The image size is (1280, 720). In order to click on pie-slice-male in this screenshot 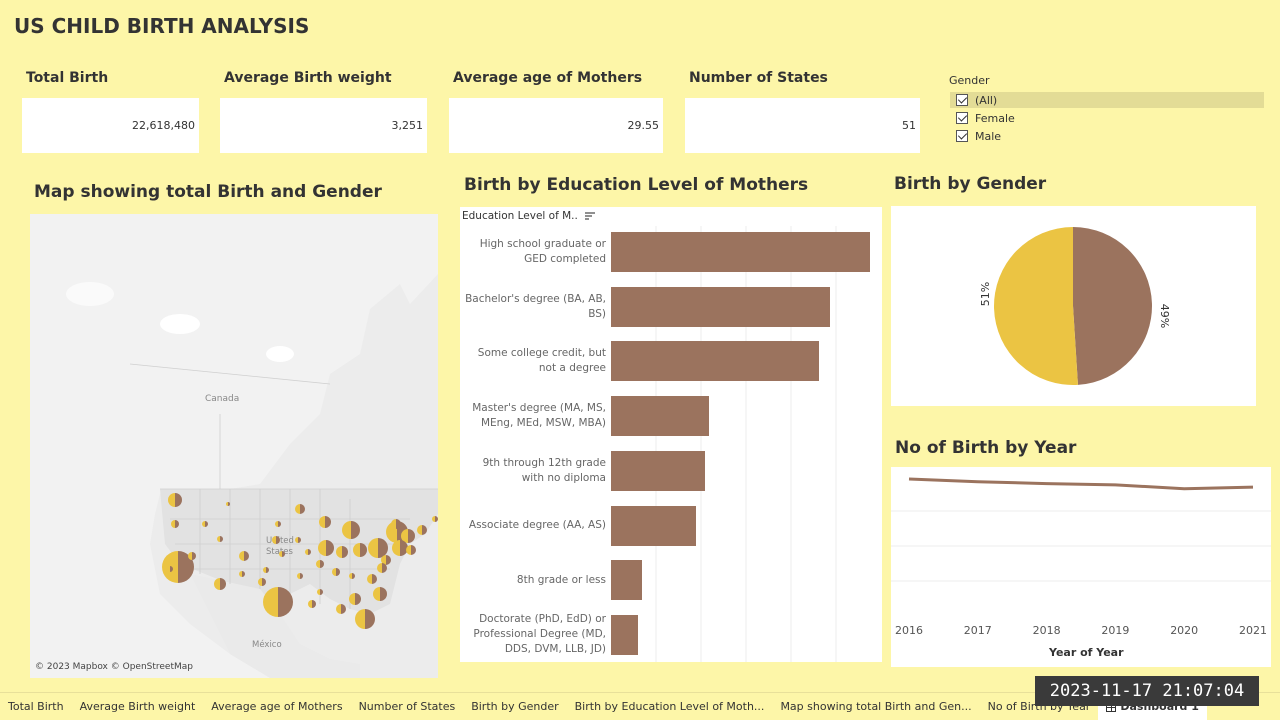, I will do `click(1113, 306)`.